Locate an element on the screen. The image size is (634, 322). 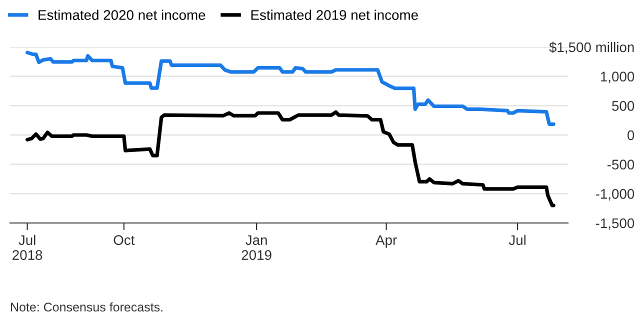
y-tick-label: -1,500 is located at coordinates (615, 224).